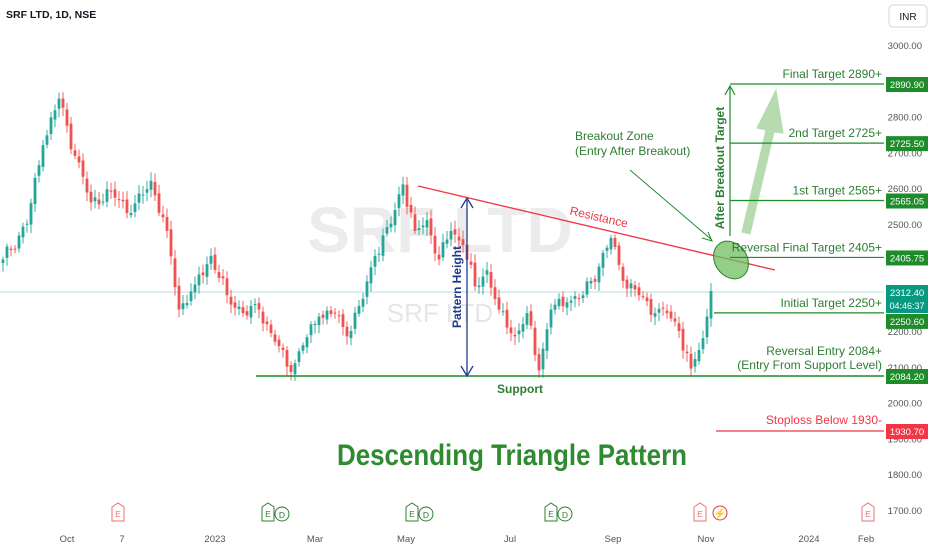 This screenshot has width=932, height=550. I want to click on target-level-label: 1st Target 2565+, so click(837, 190).